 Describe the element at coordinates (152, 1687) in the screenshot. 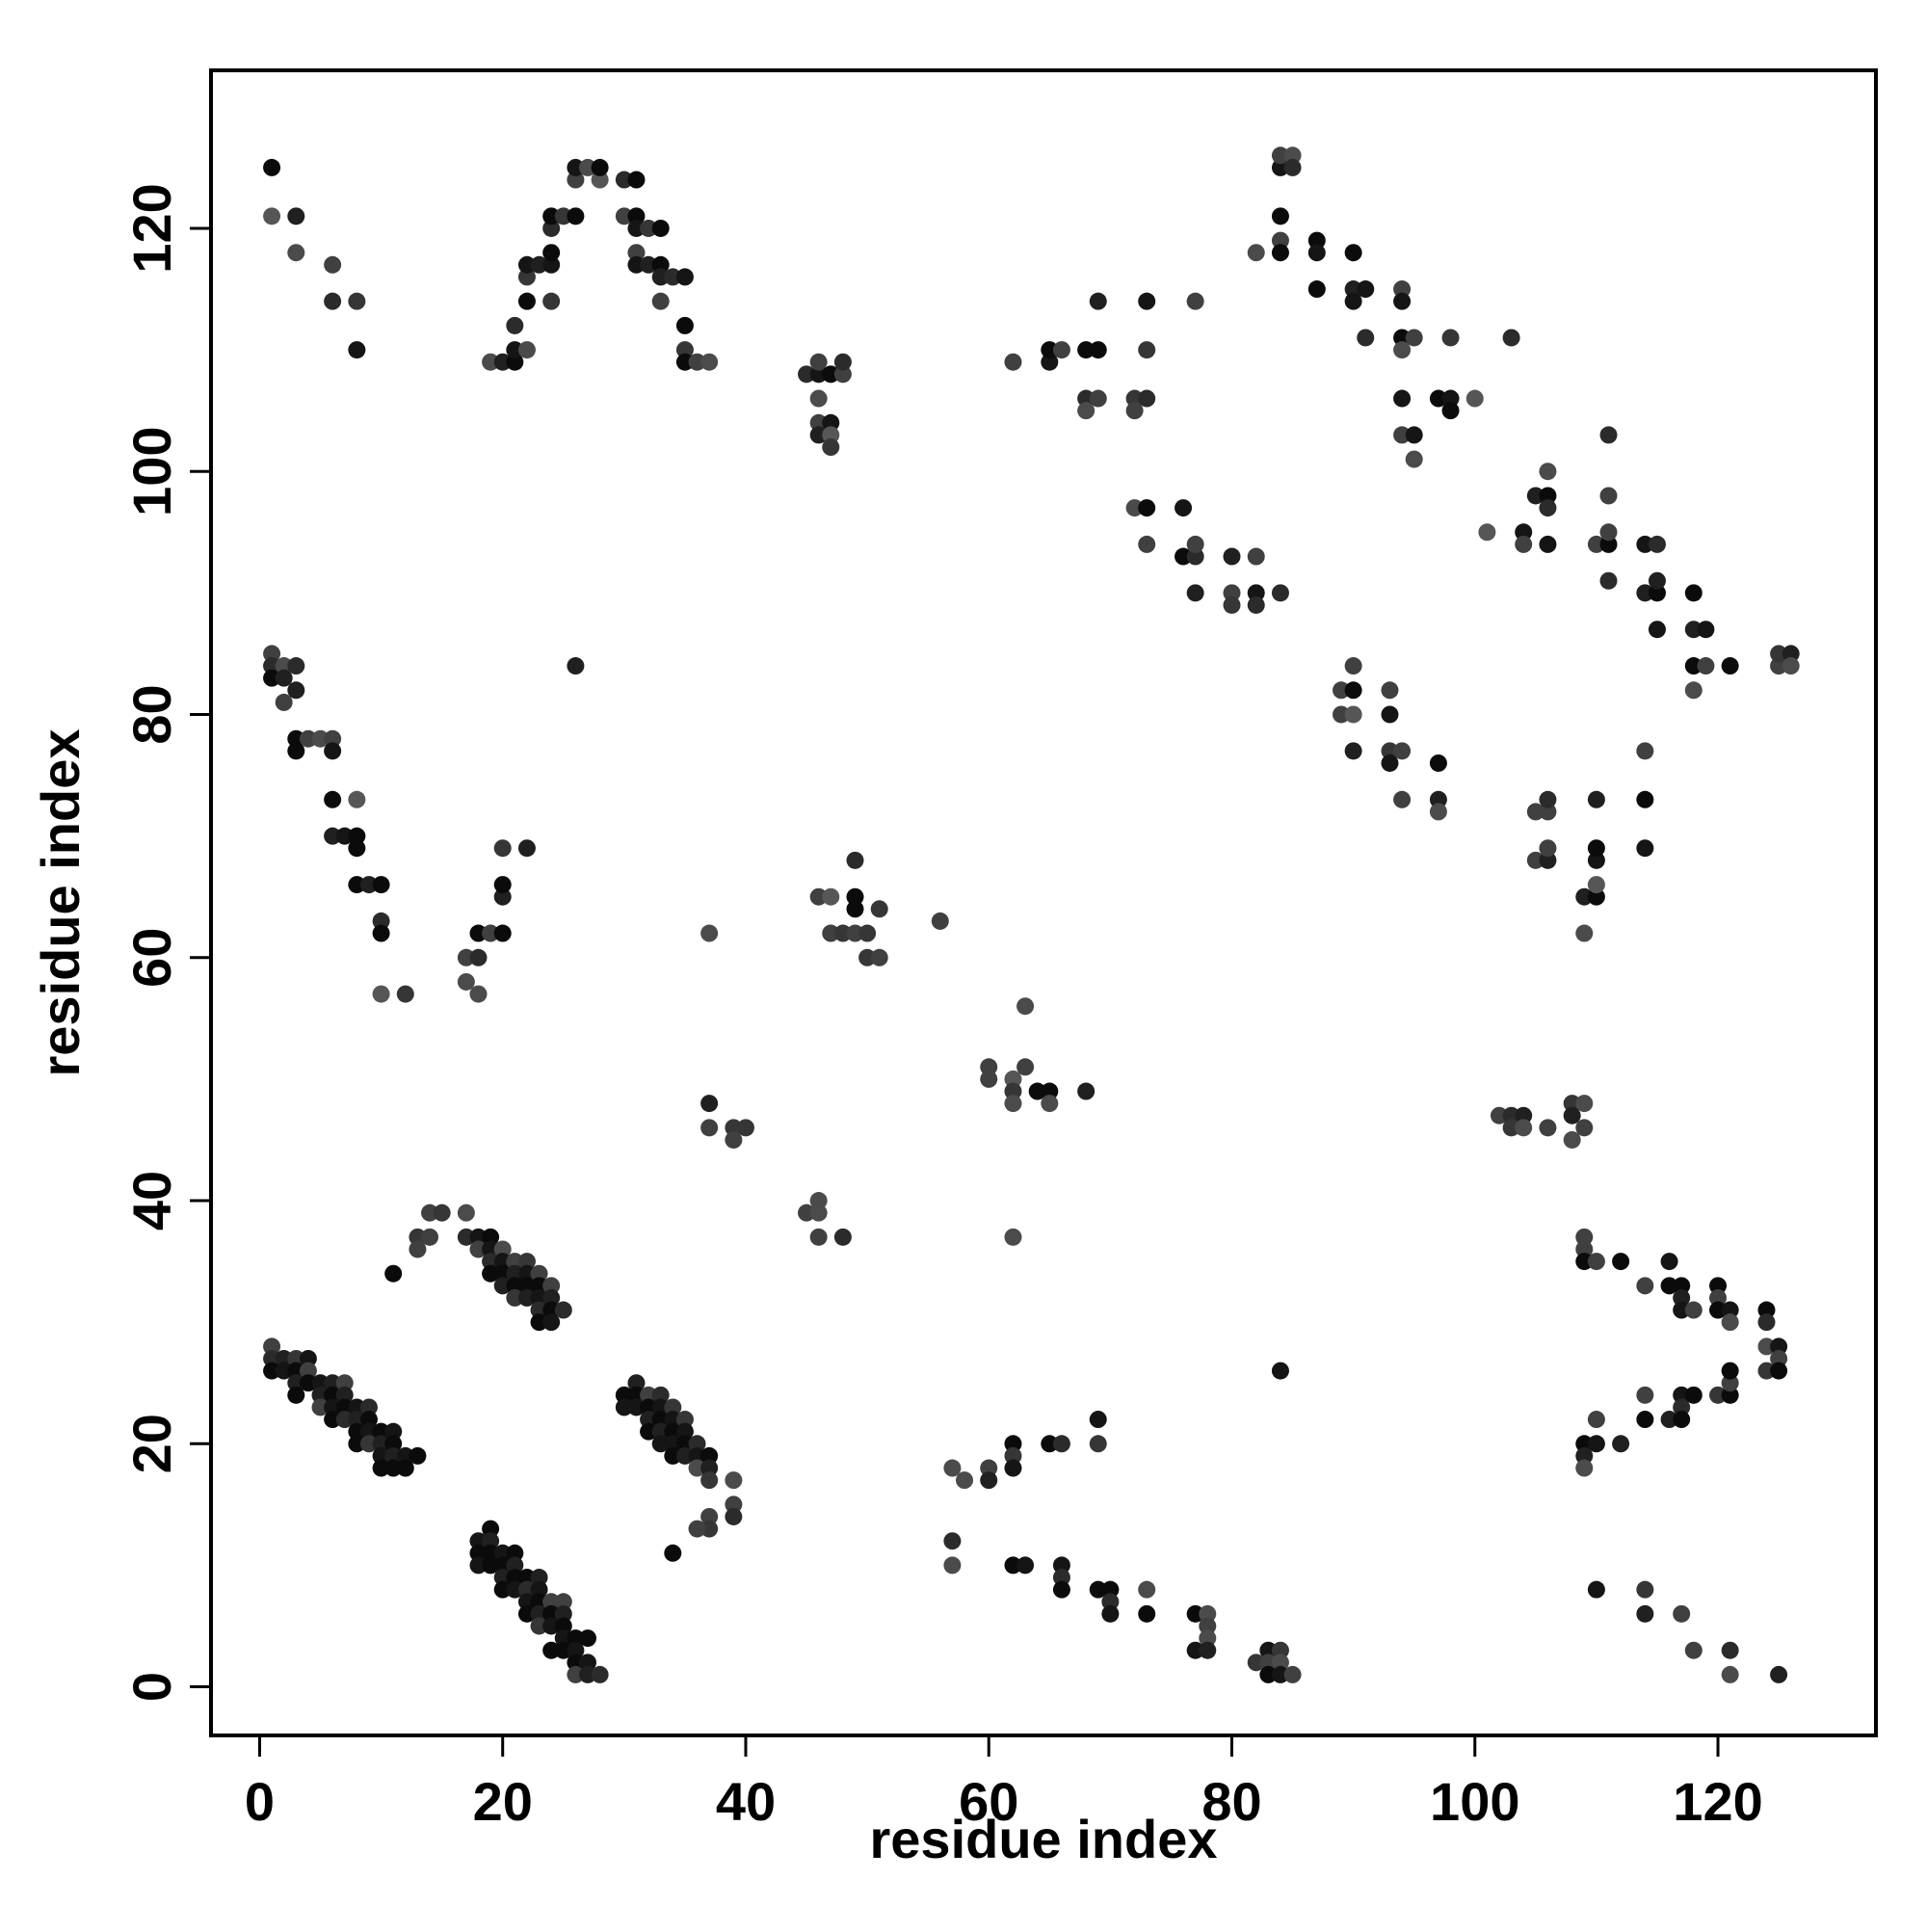

I see `y-tick-label: 0` at that location.